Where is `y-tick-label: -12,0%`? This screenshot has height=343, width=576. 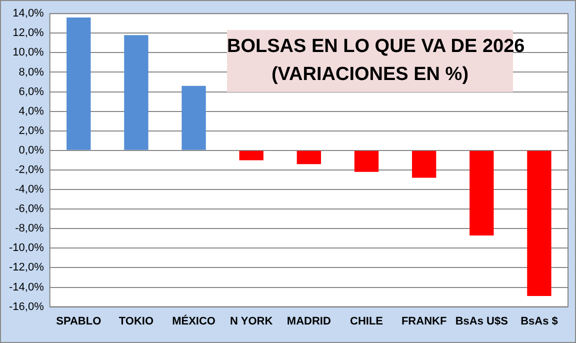
y-tick-label: -12,0% is located at coordinates (26, 268).